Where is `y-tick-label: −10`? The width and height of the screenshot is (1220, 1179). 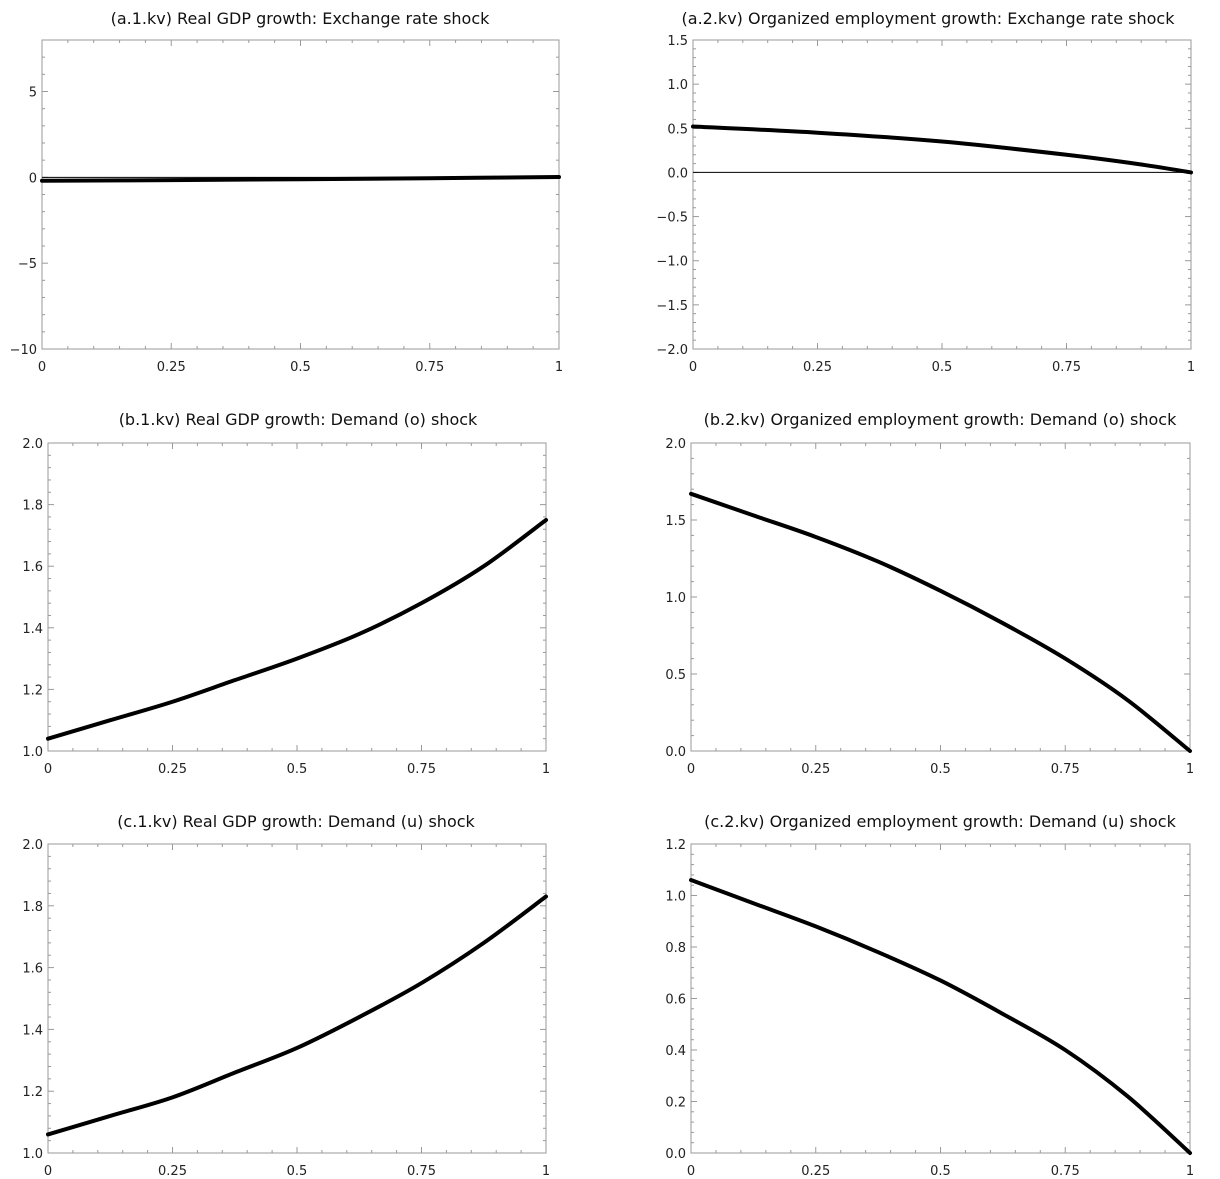
y-tick-label: −10 is located at coordinates (23, 350).